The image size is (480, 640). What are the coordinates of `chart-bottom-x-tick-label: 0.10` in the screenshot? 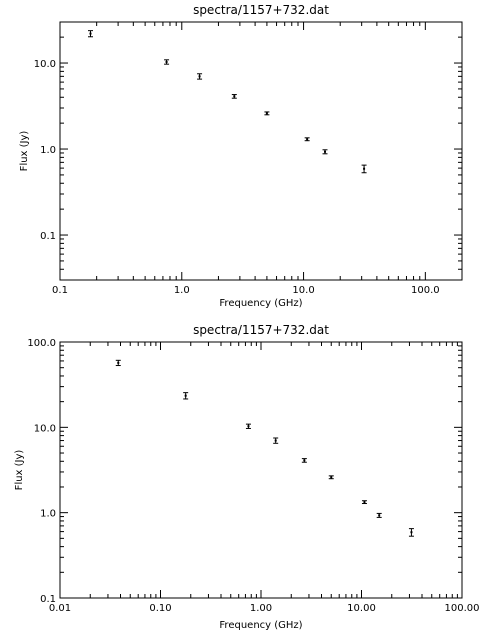 It's located at (160, 608).